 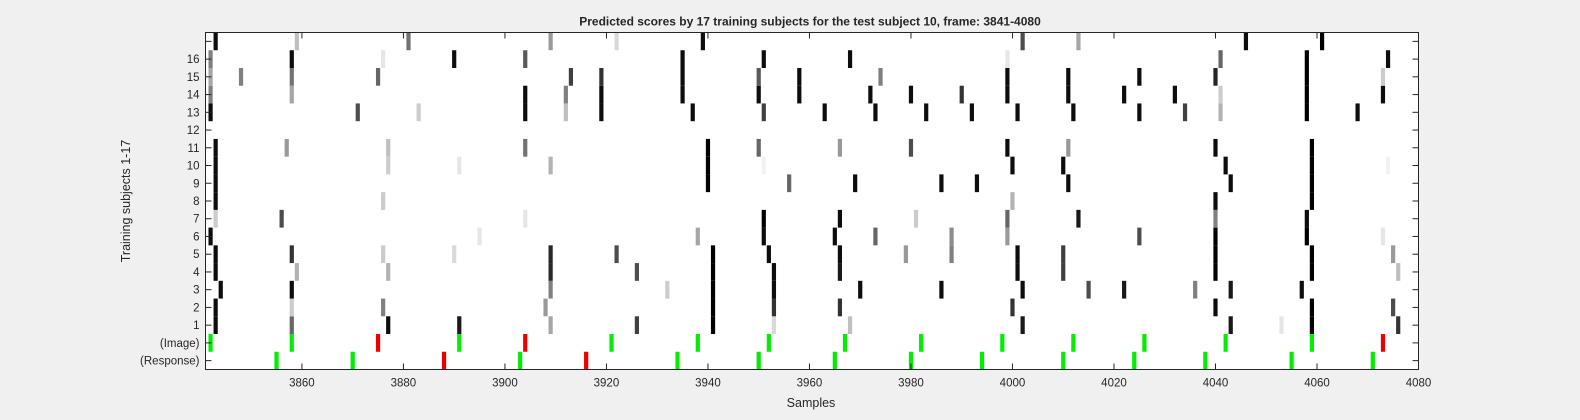 What do you see at coordinates (196, 255) in the screenshot?
I see `y-tick-label: 5` at bounding box center [196, 255].